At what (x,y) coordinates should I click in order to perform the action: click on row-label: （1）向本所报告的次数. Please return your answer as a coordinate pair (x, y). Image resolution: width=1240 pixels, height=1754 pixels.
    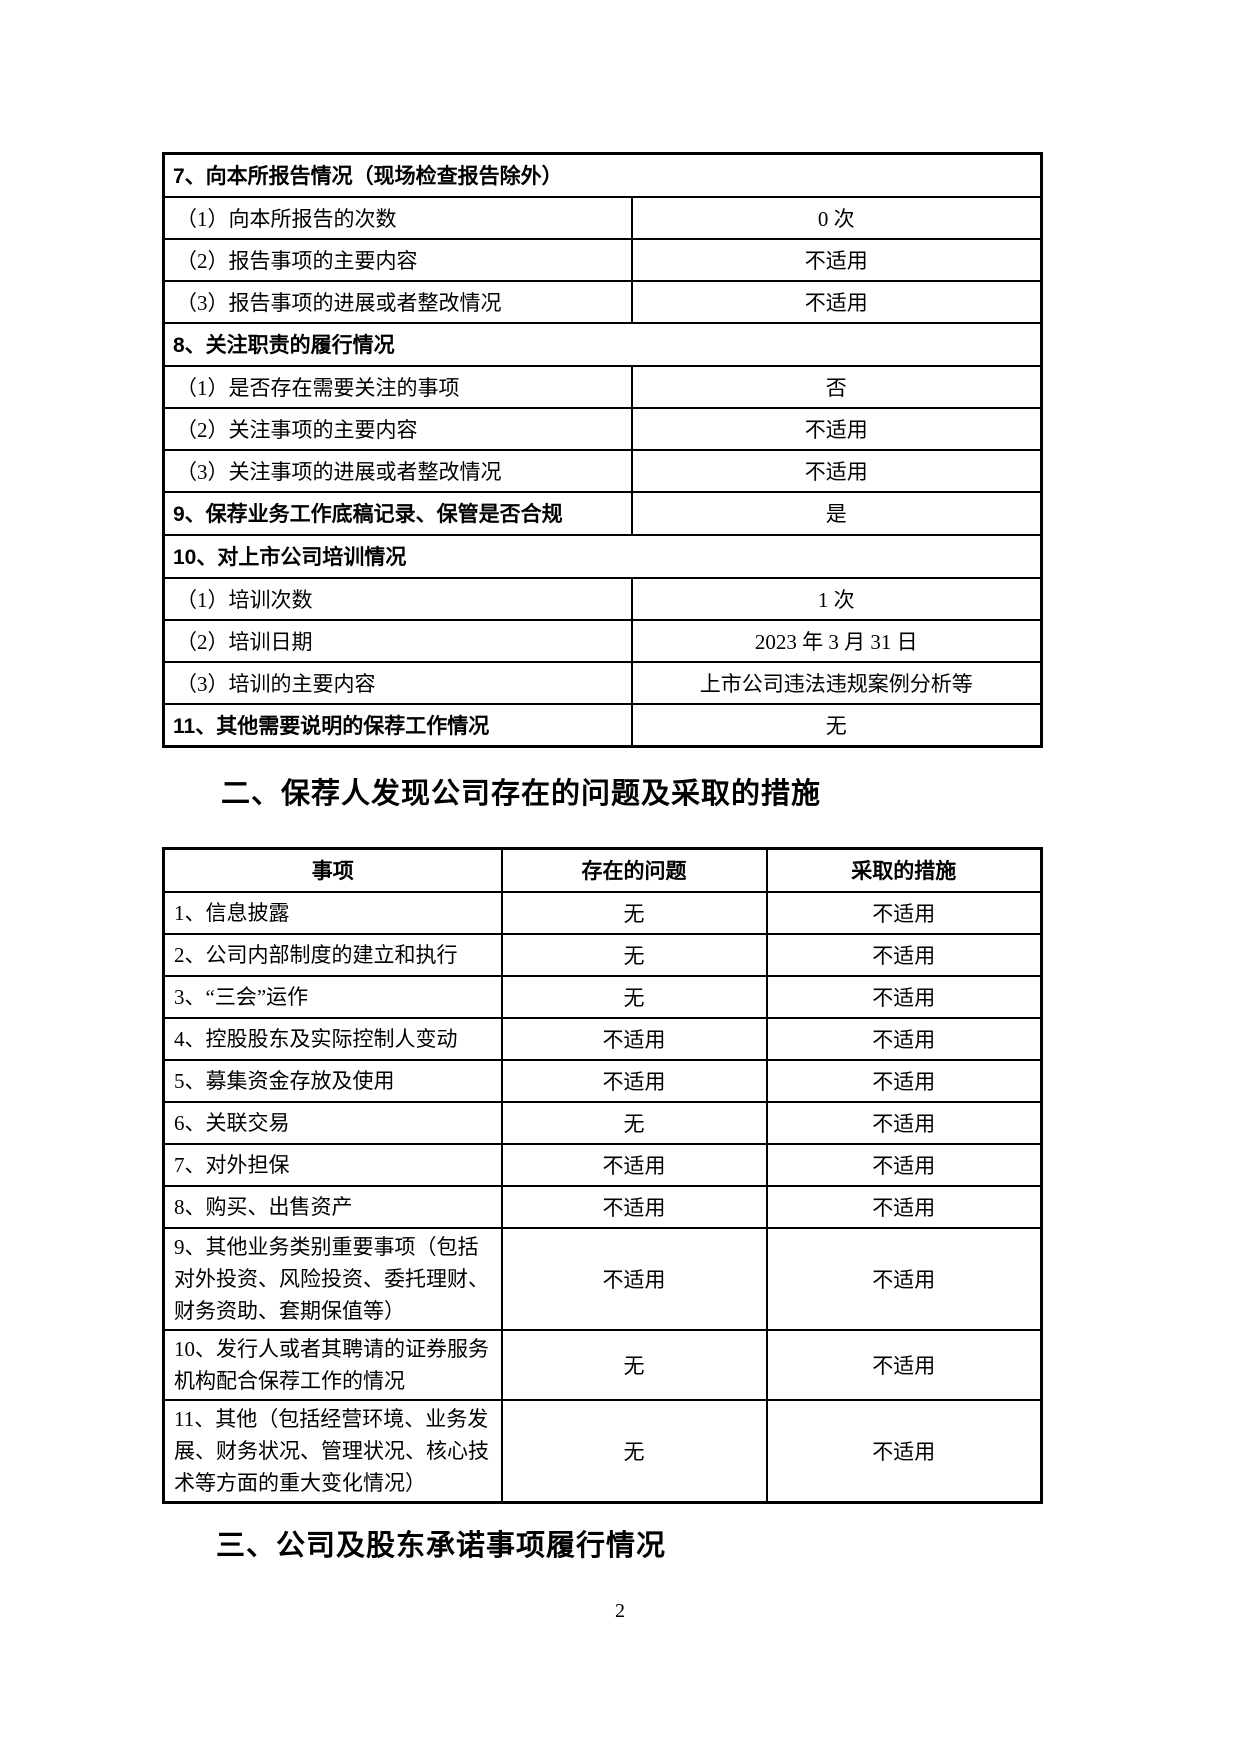
    Looking at the image, I should click on (397, 217).